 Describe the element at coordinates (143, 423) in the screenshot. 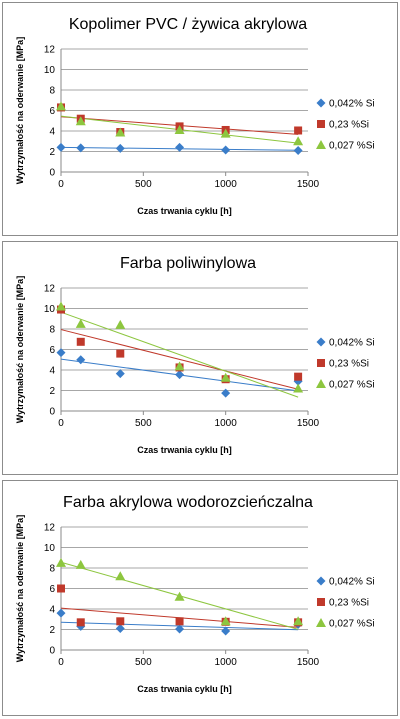

I see `x-tick-label: 500` at that location.